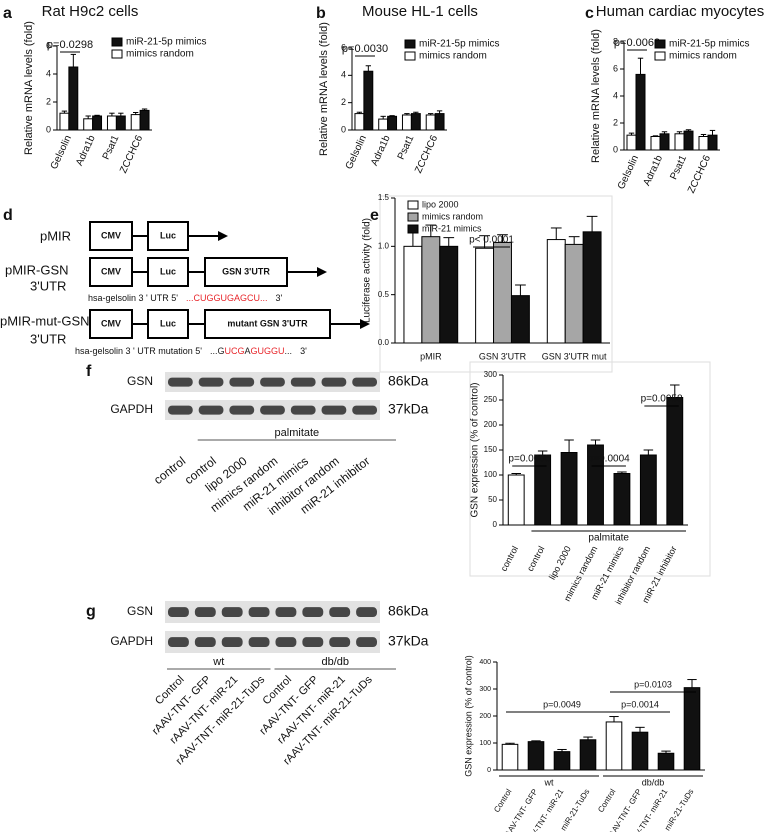 This screenshot has width=784, height=832. What do you see at coordinates (321, 13) in the screenshot?
I see `panel-letter: b` at bounding box center [321, 13].